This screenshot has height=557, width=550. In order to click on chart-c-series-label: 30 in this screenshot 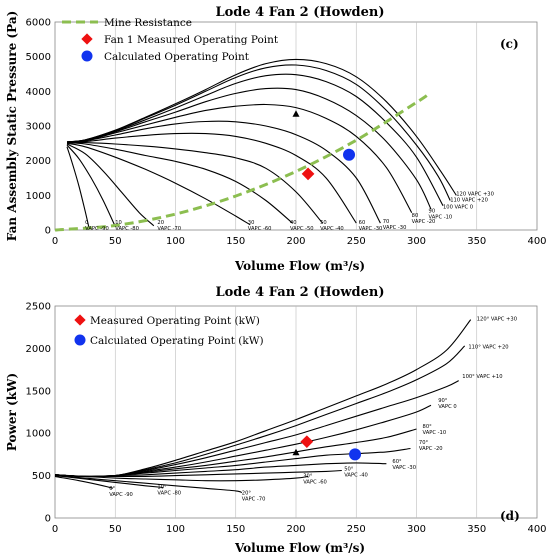, I will do `click(251, 223)`.